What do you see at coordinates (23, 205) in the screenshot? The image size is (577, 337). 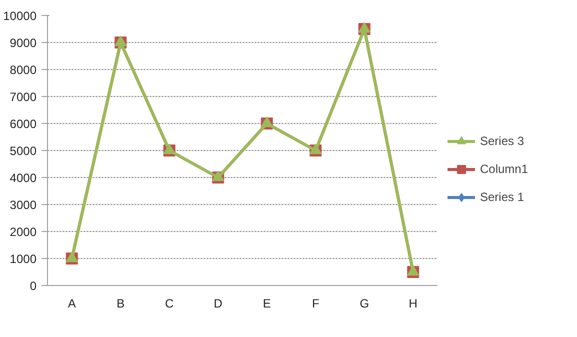 I see `y-tick-label: 3000` at bounding box center [23, 205].